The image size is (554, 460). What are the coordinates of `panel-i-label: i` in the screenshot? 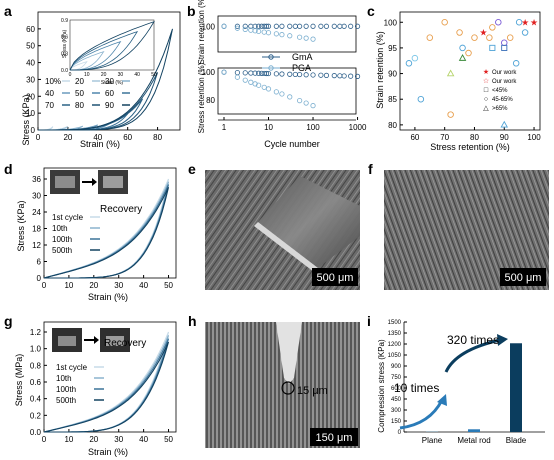 It's located at (369, 321).